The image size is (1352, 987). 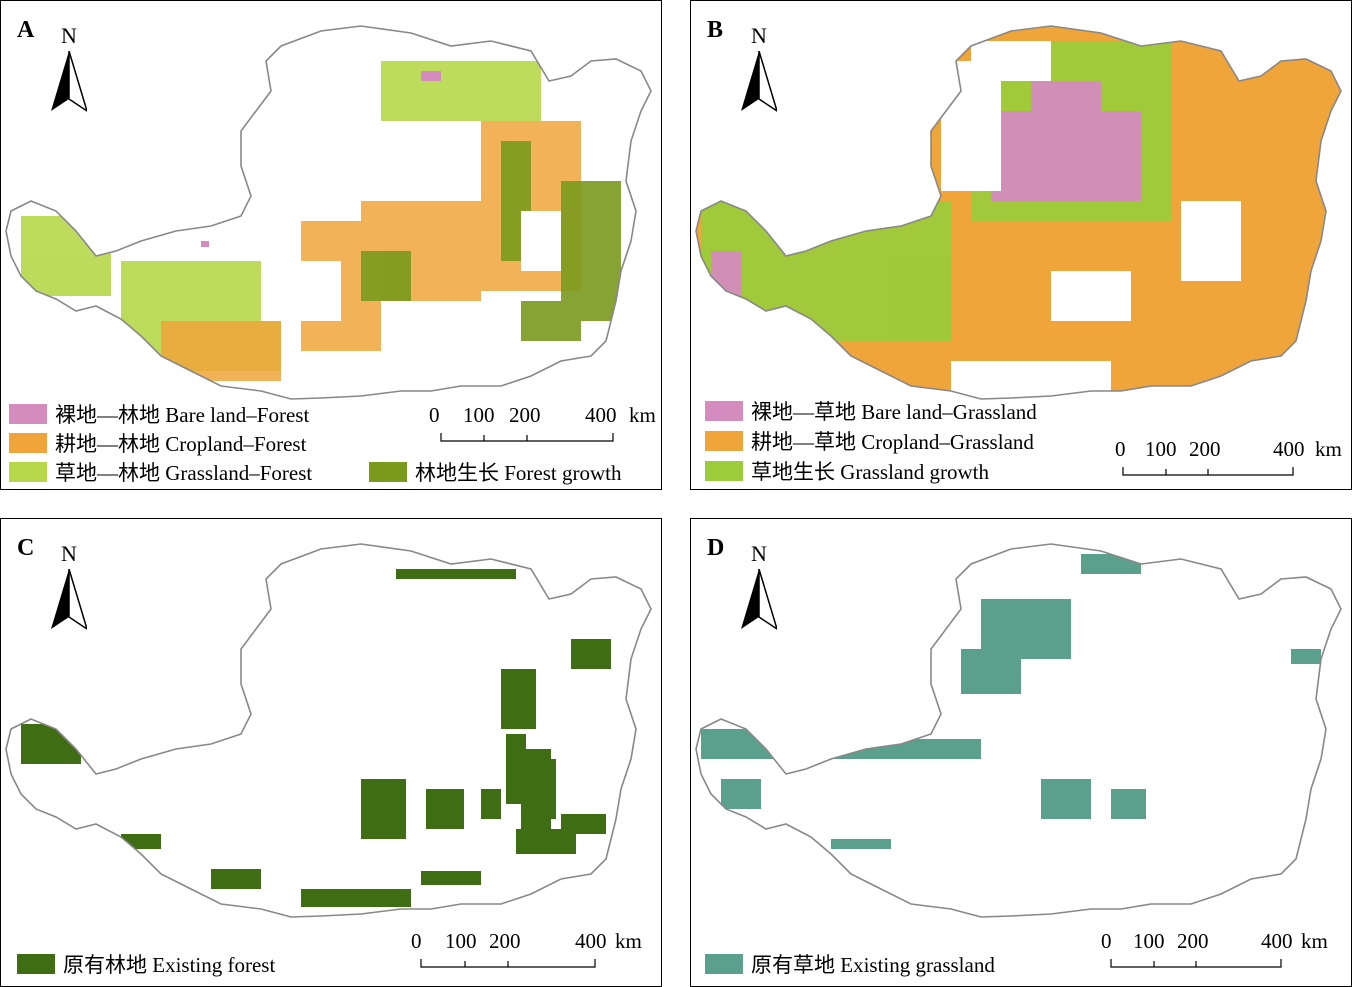 What do you see at coordinates (26, 548) in the screenshot?
I see `panel-label: C` at bounding box center [26, 548].